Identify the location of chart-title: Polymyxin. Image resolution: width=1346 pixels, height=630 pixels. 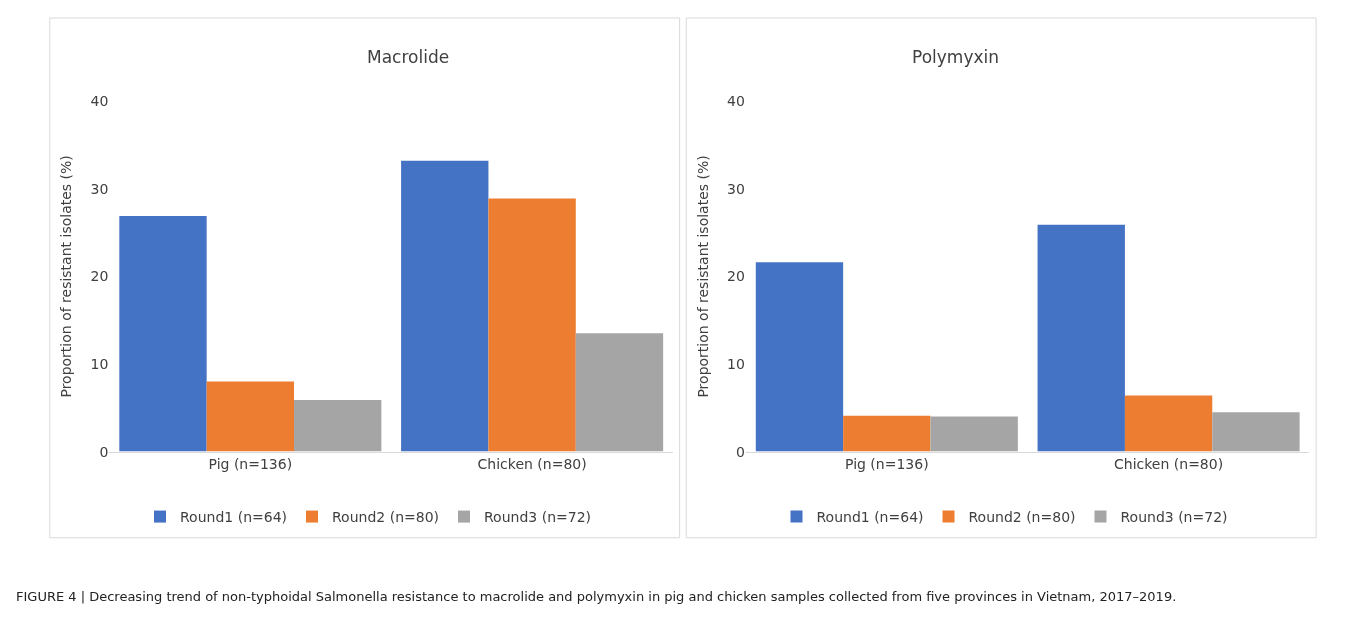
(956, 57).